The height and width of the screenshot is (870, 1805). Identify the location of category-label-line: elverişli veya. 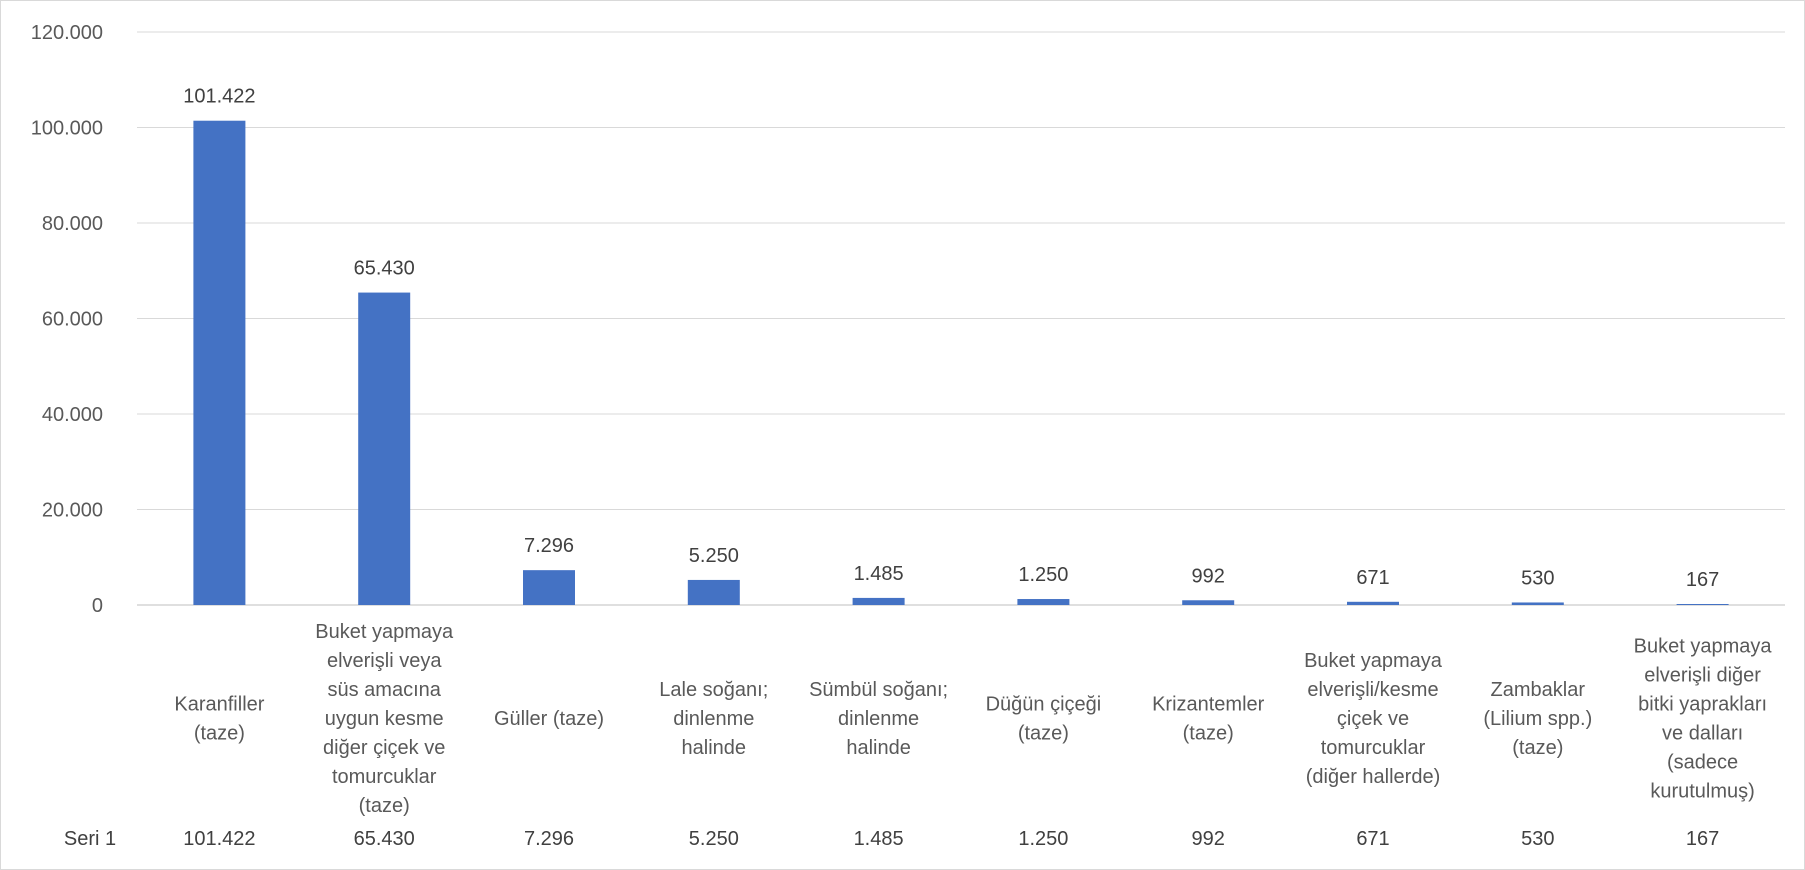
(384, 661).